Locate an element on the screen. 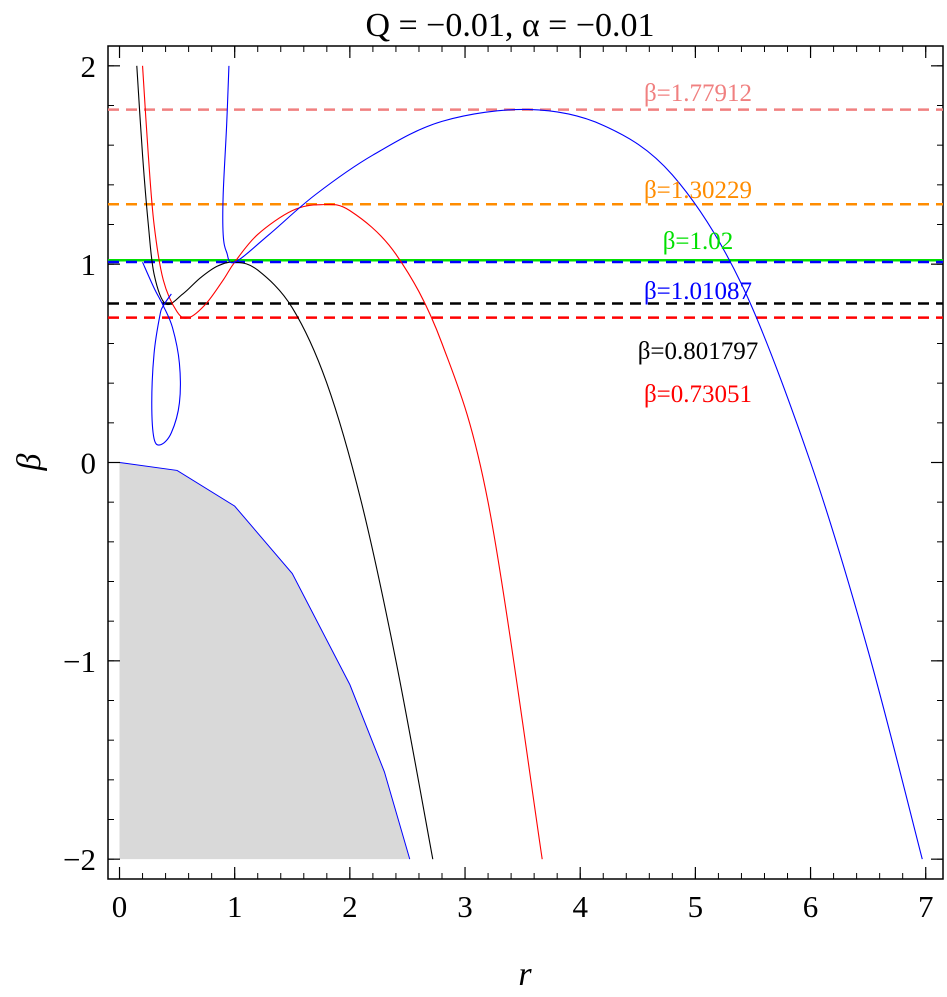 This screenshot has height=997, width=947. shaded-area is located at coordinates (264, 661).